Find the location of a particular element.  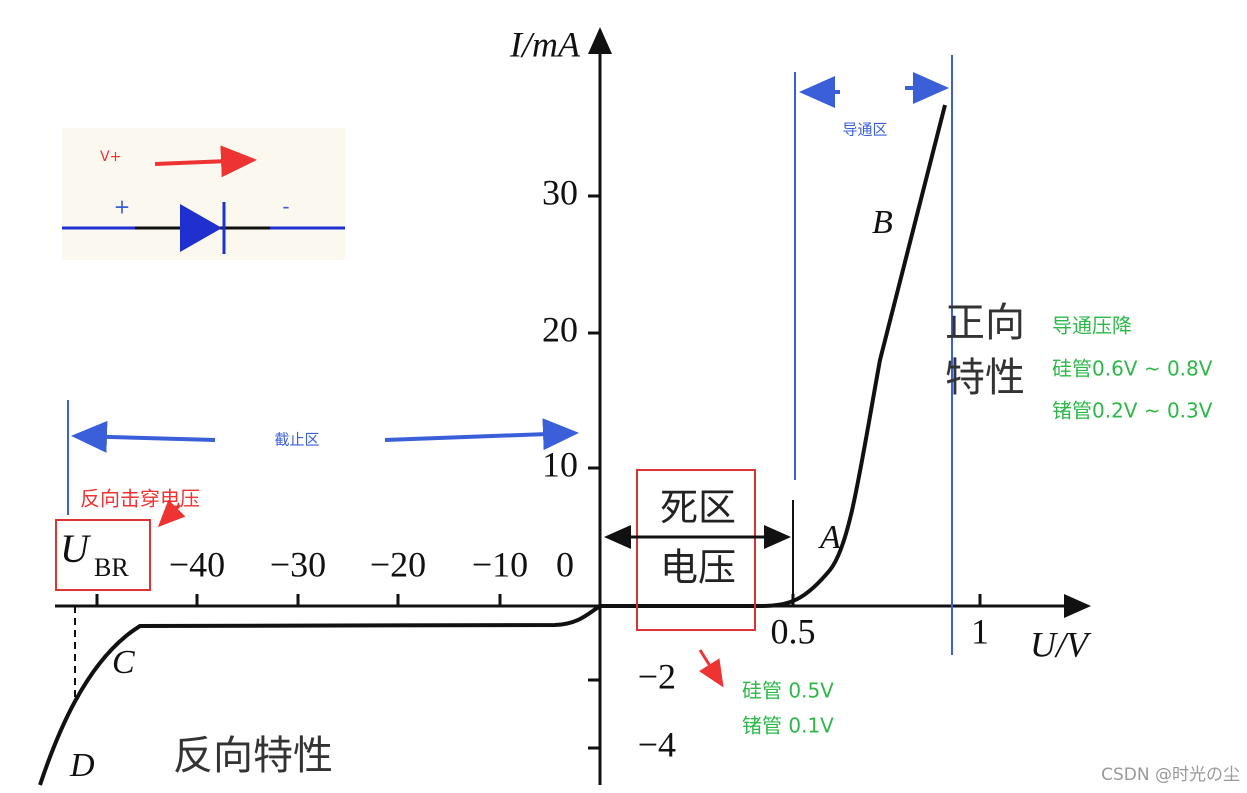

y-tick-label: −4 is located at coordinates (657, 744).